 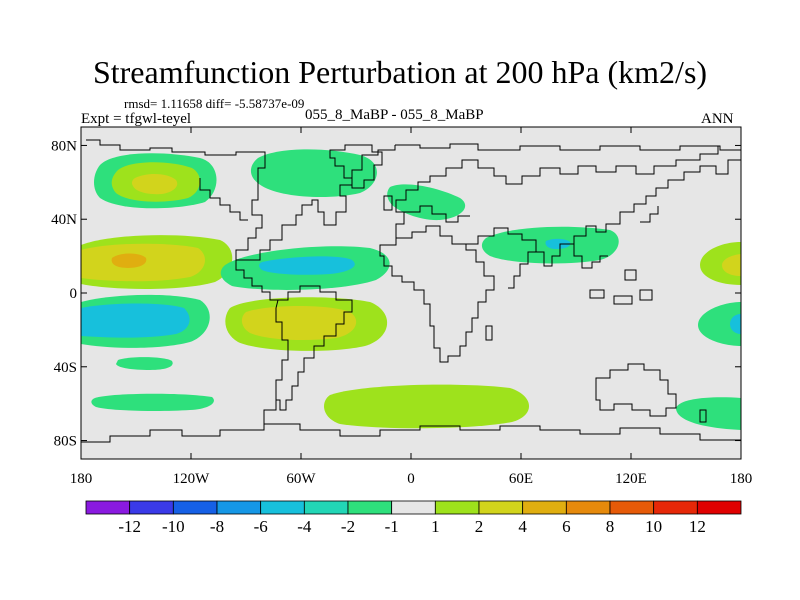 I want to click on colorbar-label: -10, so click(x=173, y=526).